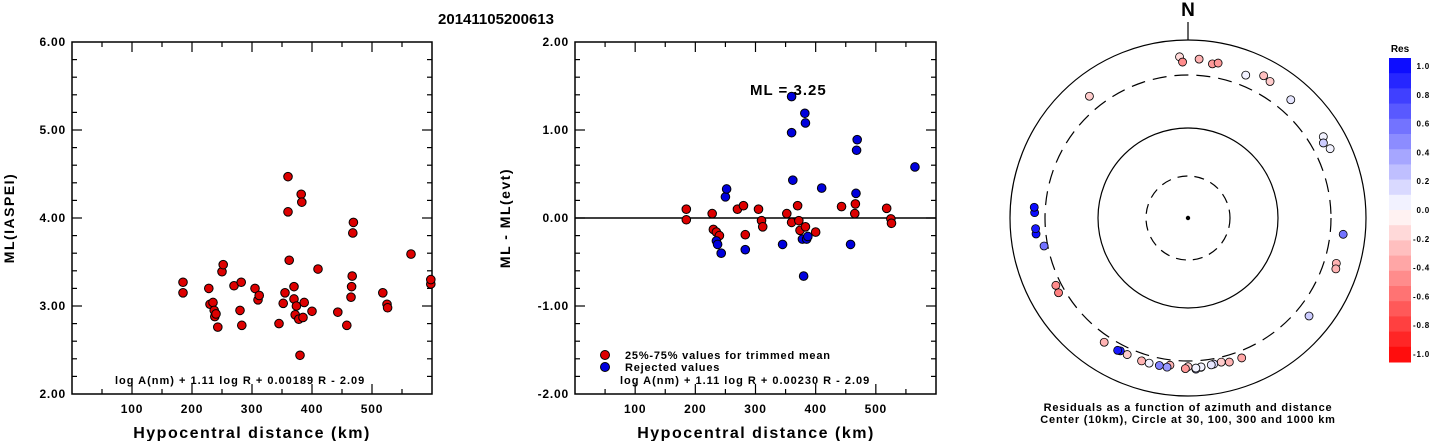  I want to click on colorbar-tick-label: 0.6, so click(1423, 124).